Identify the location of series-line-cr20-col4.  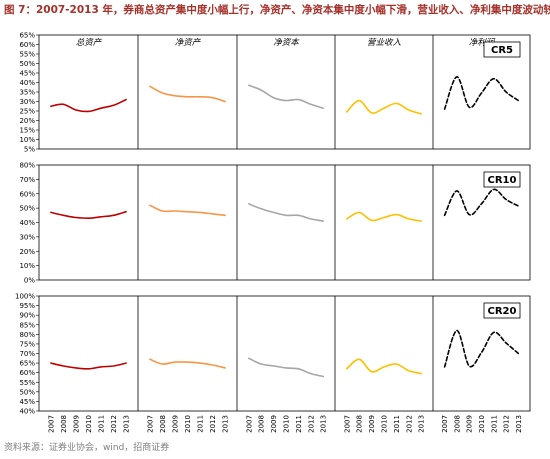
(384, 366).